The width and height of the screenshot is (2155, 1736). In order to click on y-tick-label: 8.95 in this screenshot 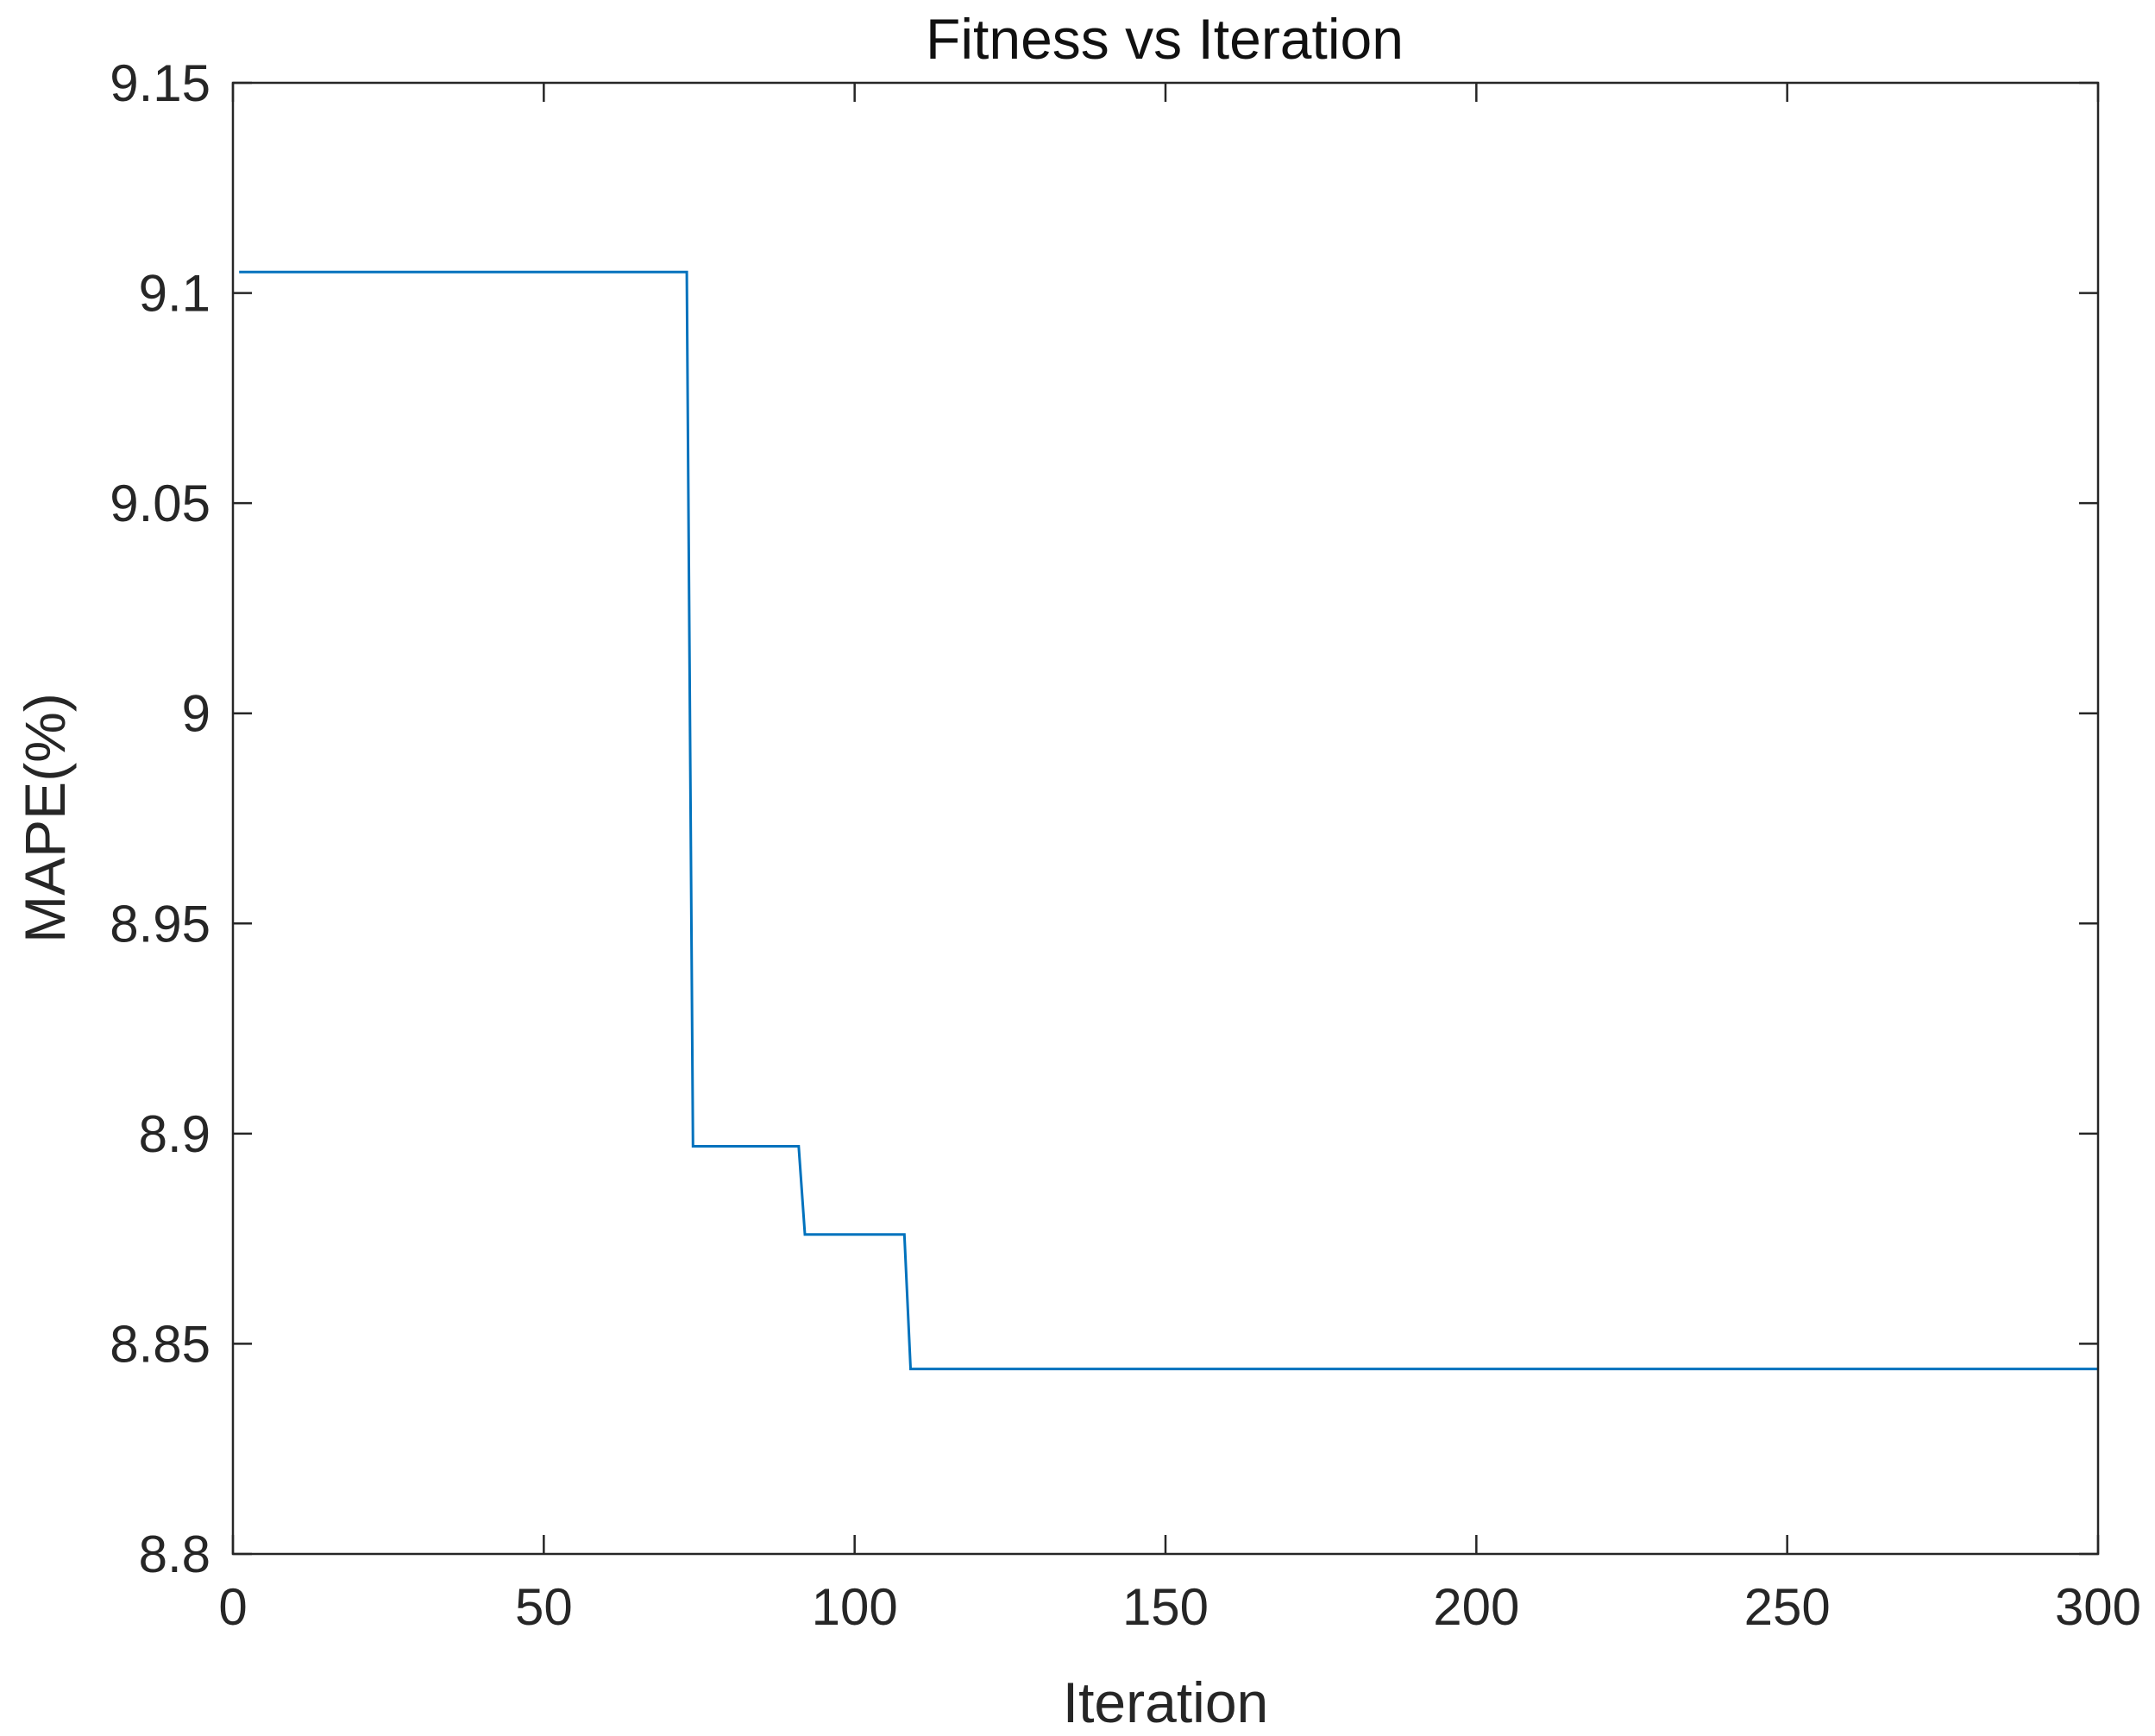, I will do `click(160, 924)`.